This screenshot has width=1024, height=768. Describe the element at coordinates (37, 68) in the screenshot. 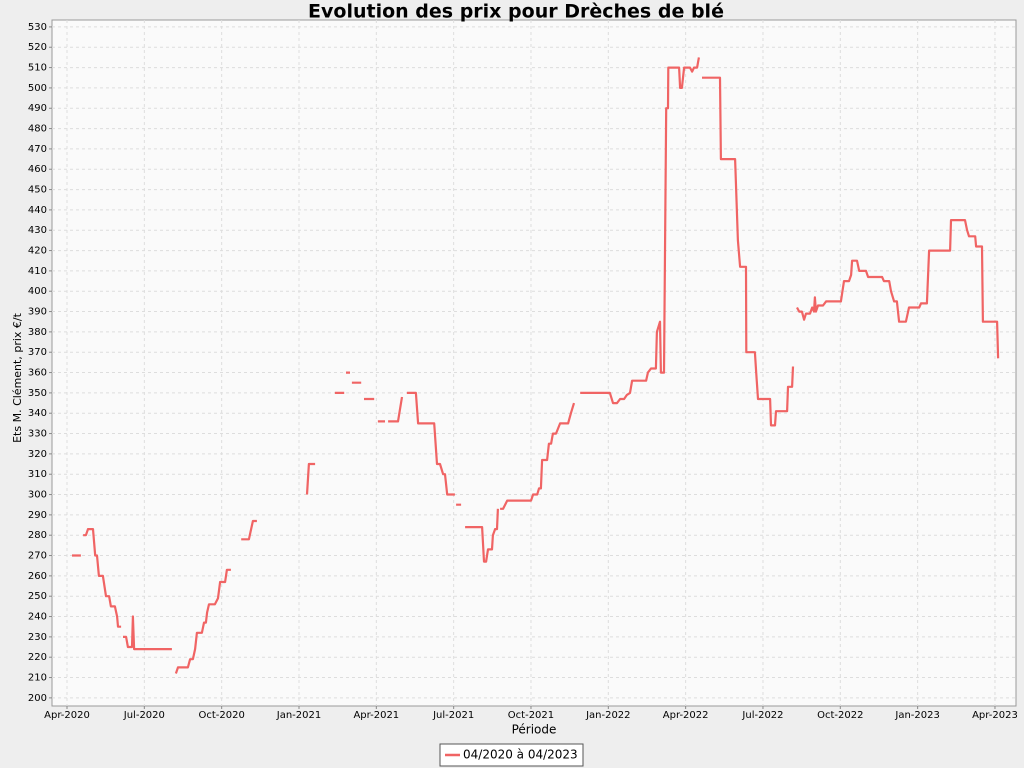

I see `y-tick-label: 510` at that location.